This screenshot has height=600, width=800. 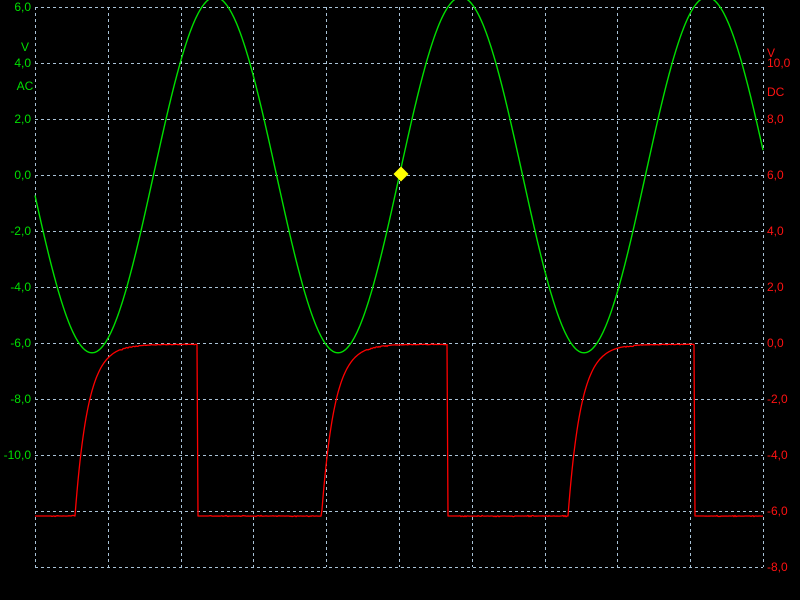 I want to click on right-axis-tick-label: 2,0, so click(x=775, y=287).